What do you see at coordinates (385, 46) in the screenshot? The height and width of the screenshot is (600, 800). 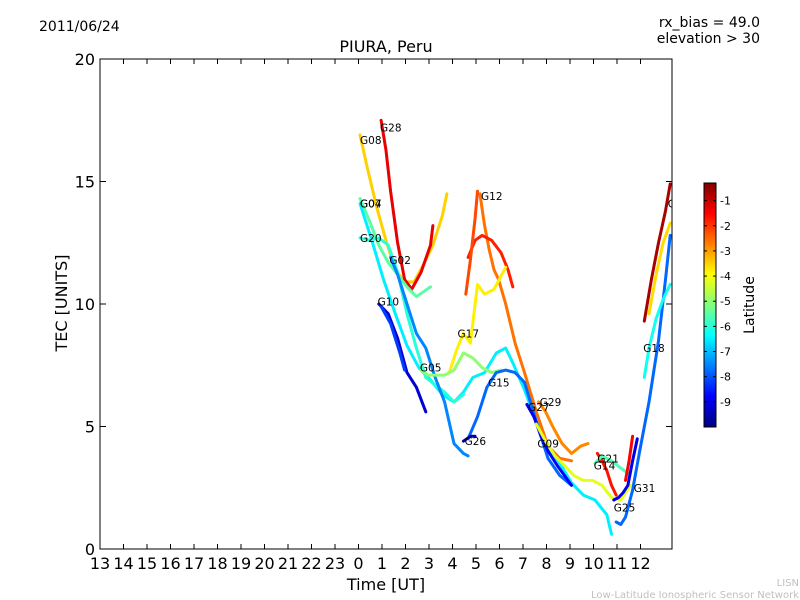 I see `chart-title: PIURA, Peru` at bounding box center [385, 46].